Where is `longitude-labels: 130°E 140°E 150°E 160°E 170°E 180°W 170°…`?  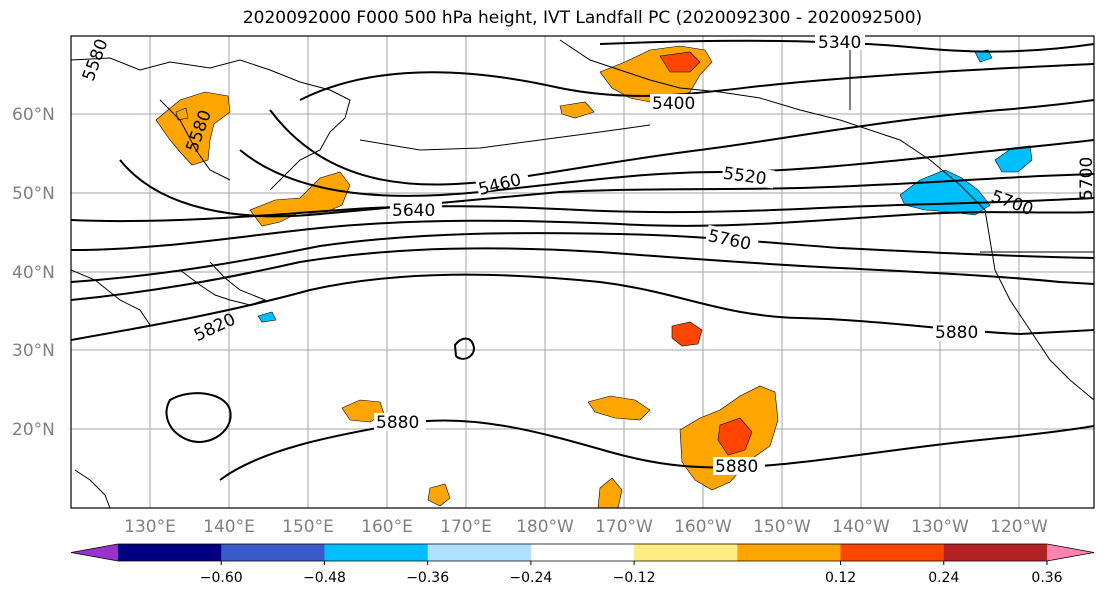
longitude-labels: 130°E 140°E 150°E 160°E 170°E 180°W 170°… is located at coordinates (586, 527).